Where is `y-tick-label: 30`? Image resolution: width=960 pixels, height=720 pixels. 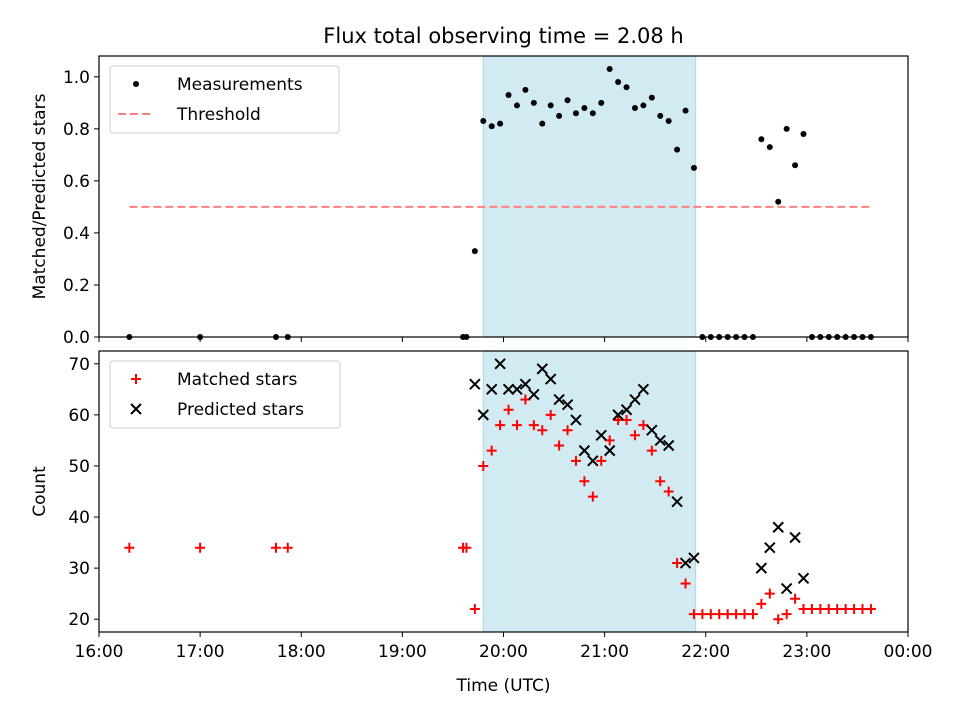
y-tick-label: 30 is located at coordinates (79, 569).